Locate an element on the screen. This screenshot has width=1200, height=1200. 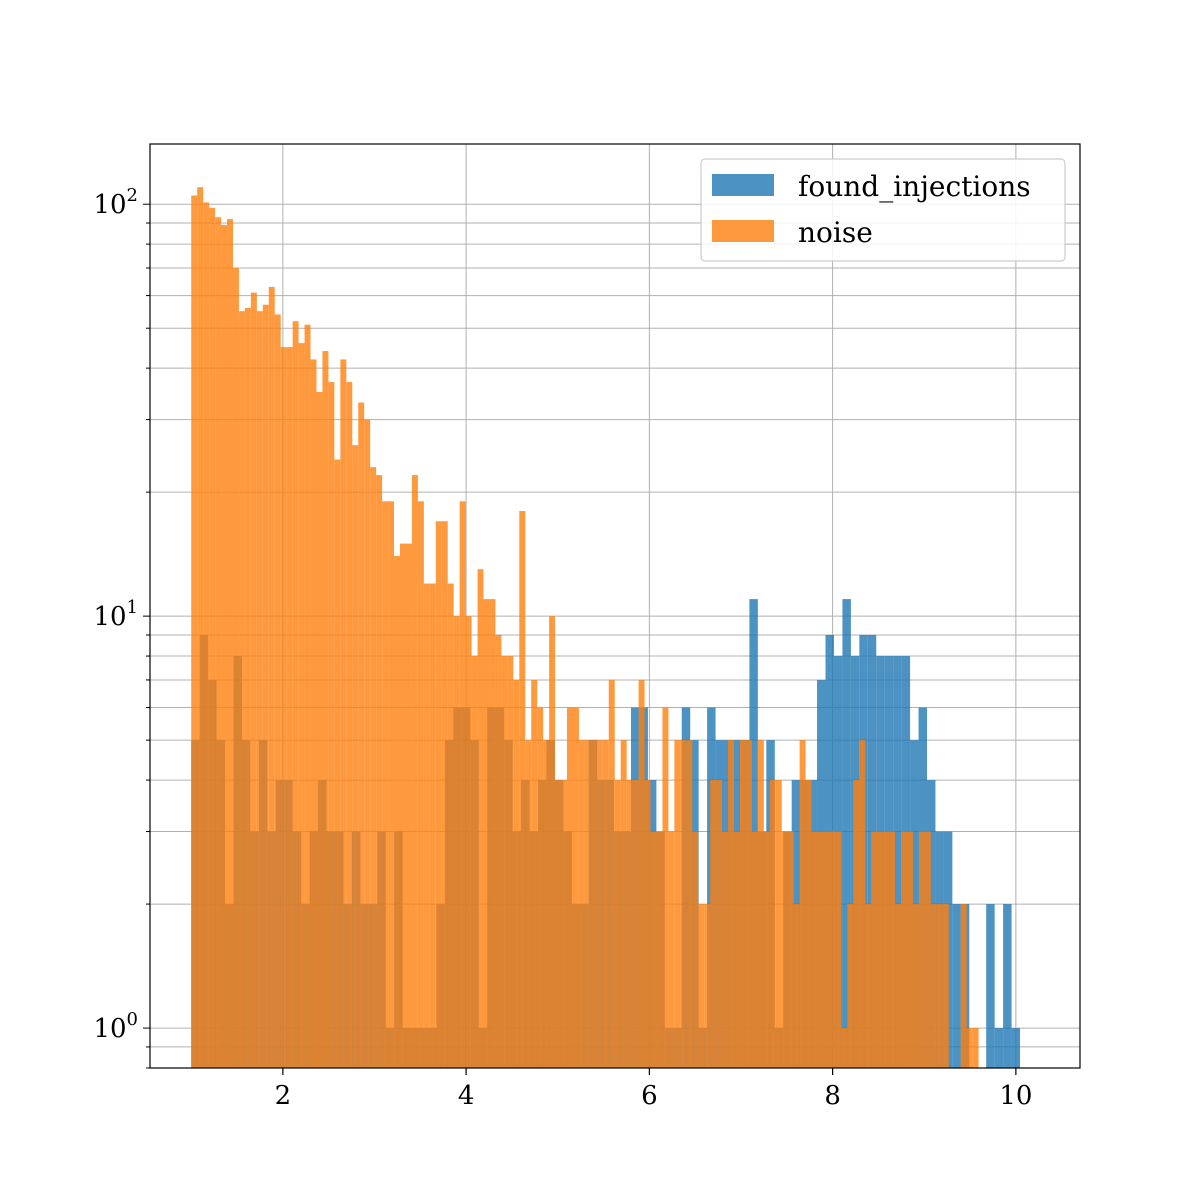
y-tick-label: 10¹ is located at coordinates (115, 614).